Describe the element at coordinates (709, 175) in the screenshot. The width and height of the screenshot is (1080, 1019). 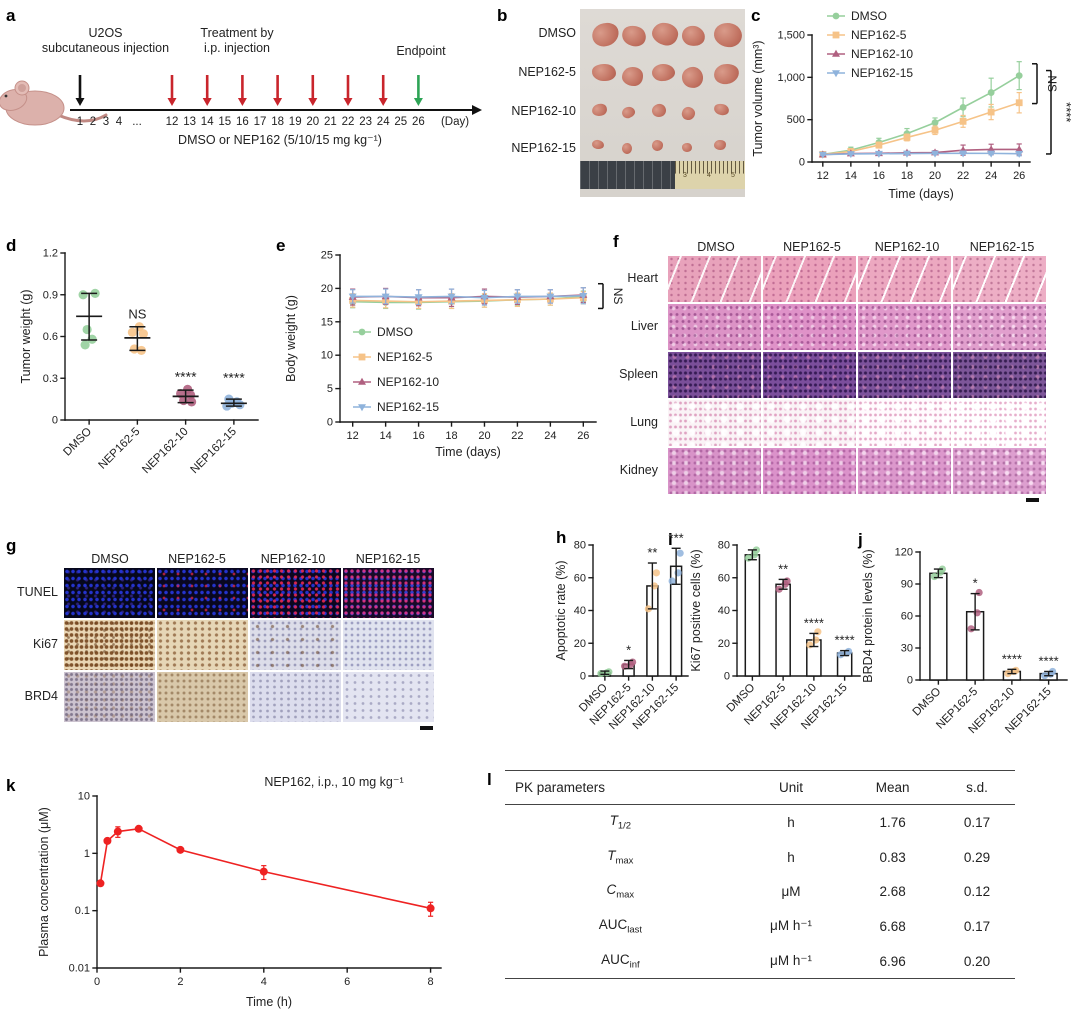
I see `ruler-number: 4` at that location.